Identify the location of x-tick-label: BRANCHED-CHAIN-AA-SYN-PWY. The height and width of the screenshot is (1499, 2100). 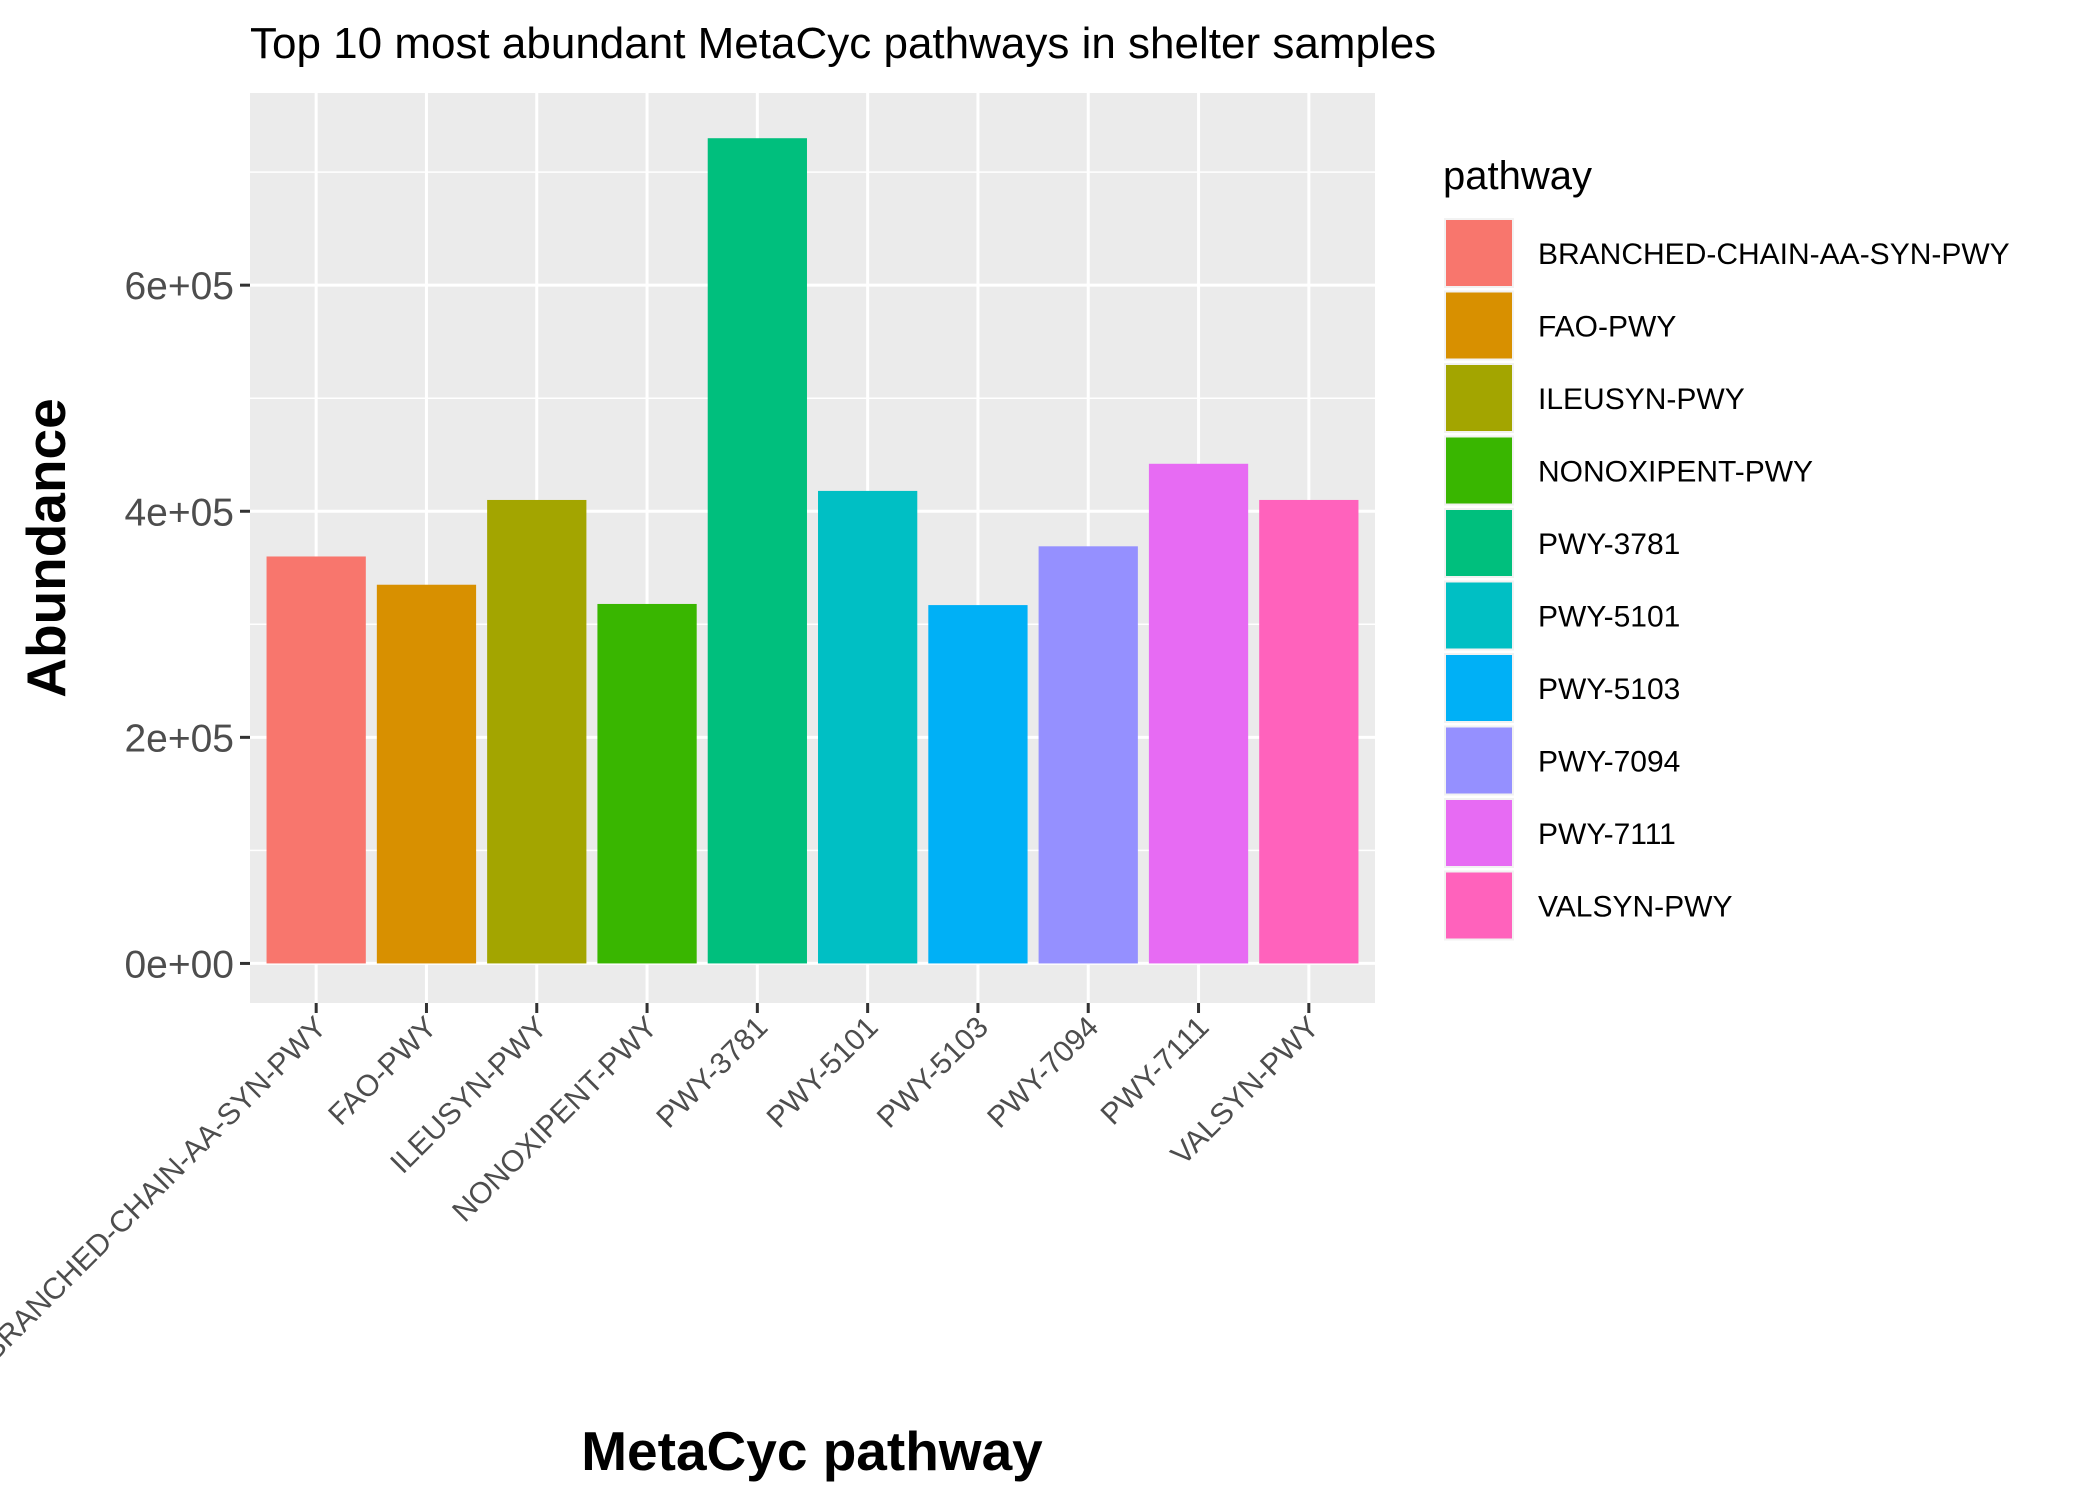
(166, 1189).